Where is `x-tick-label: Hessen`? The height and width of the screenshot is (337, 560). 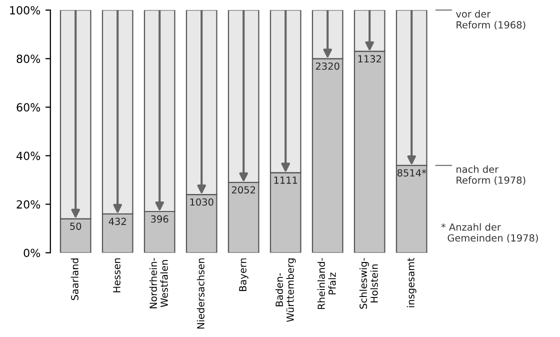
x-tick-label: Hessen is located at coordinates (116, 275).